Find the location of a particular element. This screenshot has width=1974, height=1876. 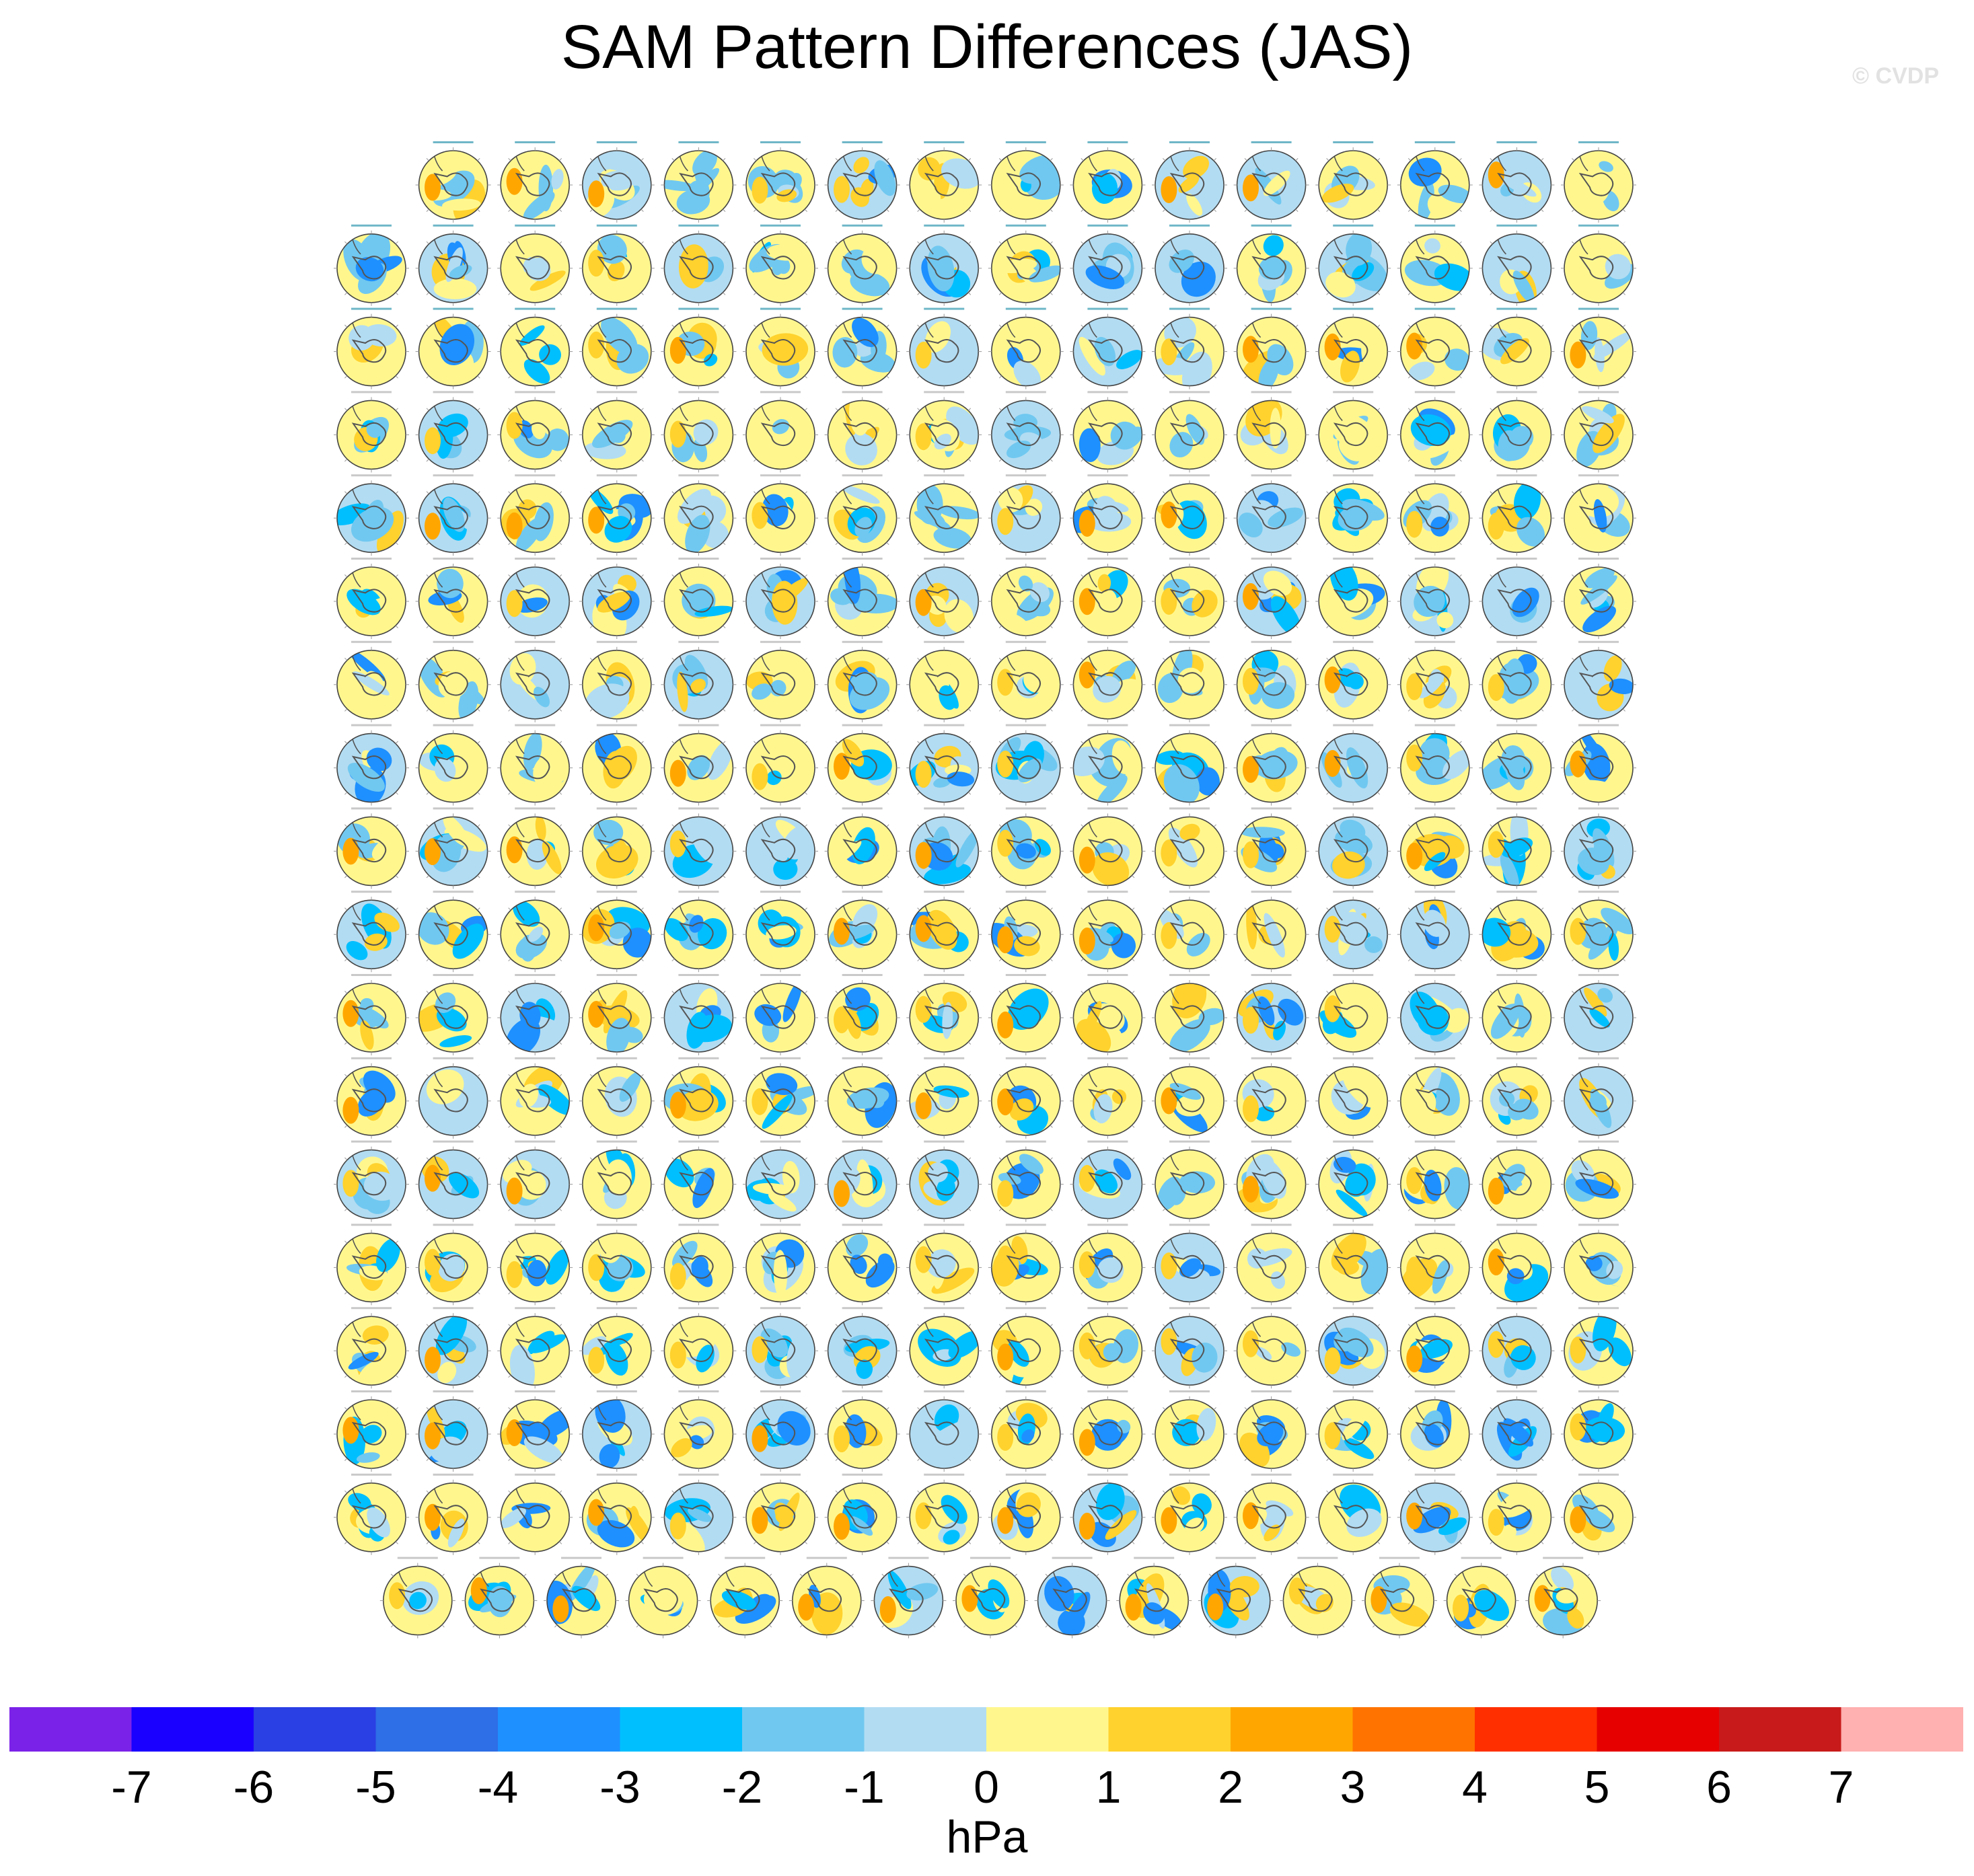

colorbar-tick-label: 1 is located at coordinates (1109, 1788).